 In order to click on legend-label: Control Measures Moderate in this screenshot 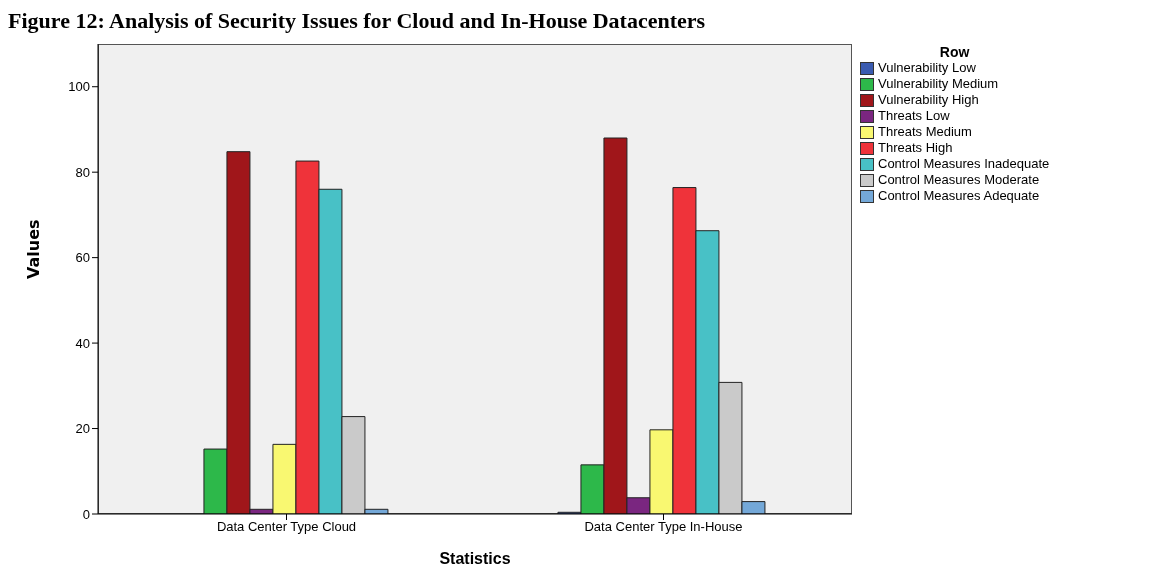, I will do `click(959, 180)`.